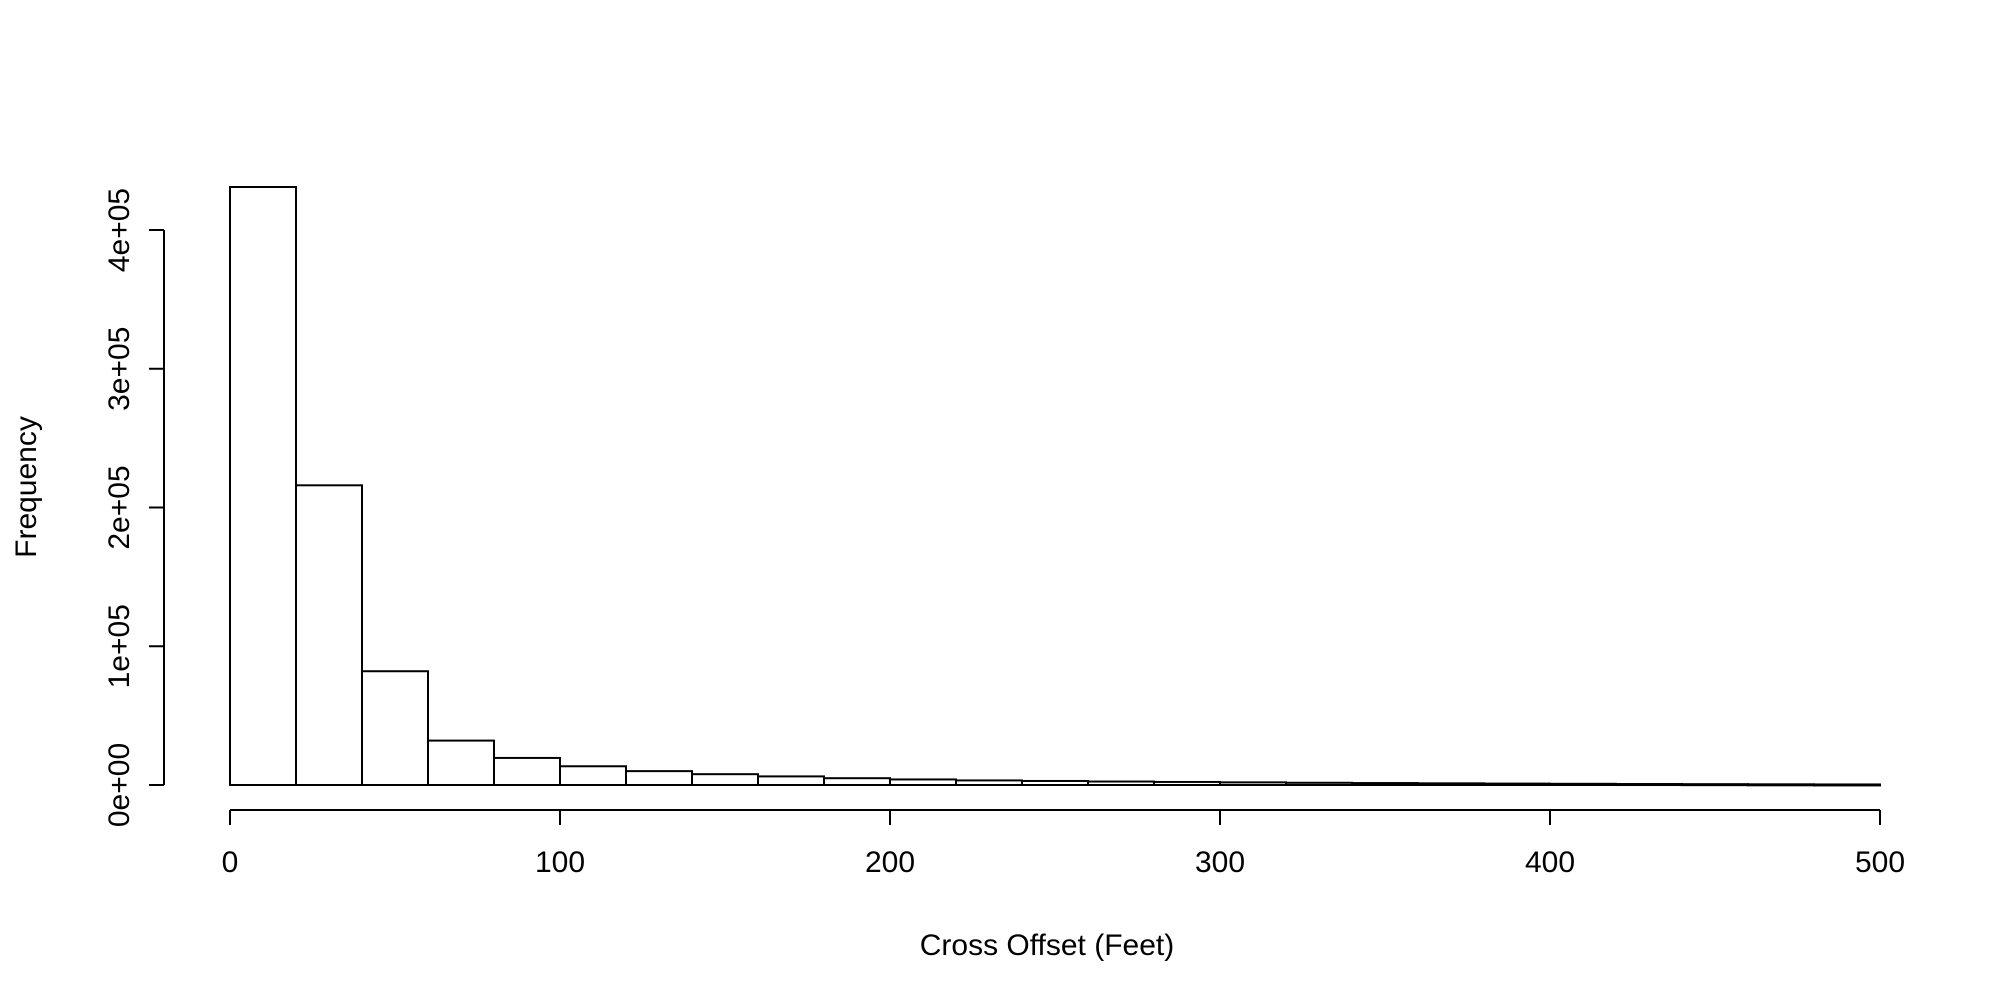  Describe the element at coordinates (1047, 945) in the screenshot. I see `x-axis-title: Cross Offset (Feet)` at that location.